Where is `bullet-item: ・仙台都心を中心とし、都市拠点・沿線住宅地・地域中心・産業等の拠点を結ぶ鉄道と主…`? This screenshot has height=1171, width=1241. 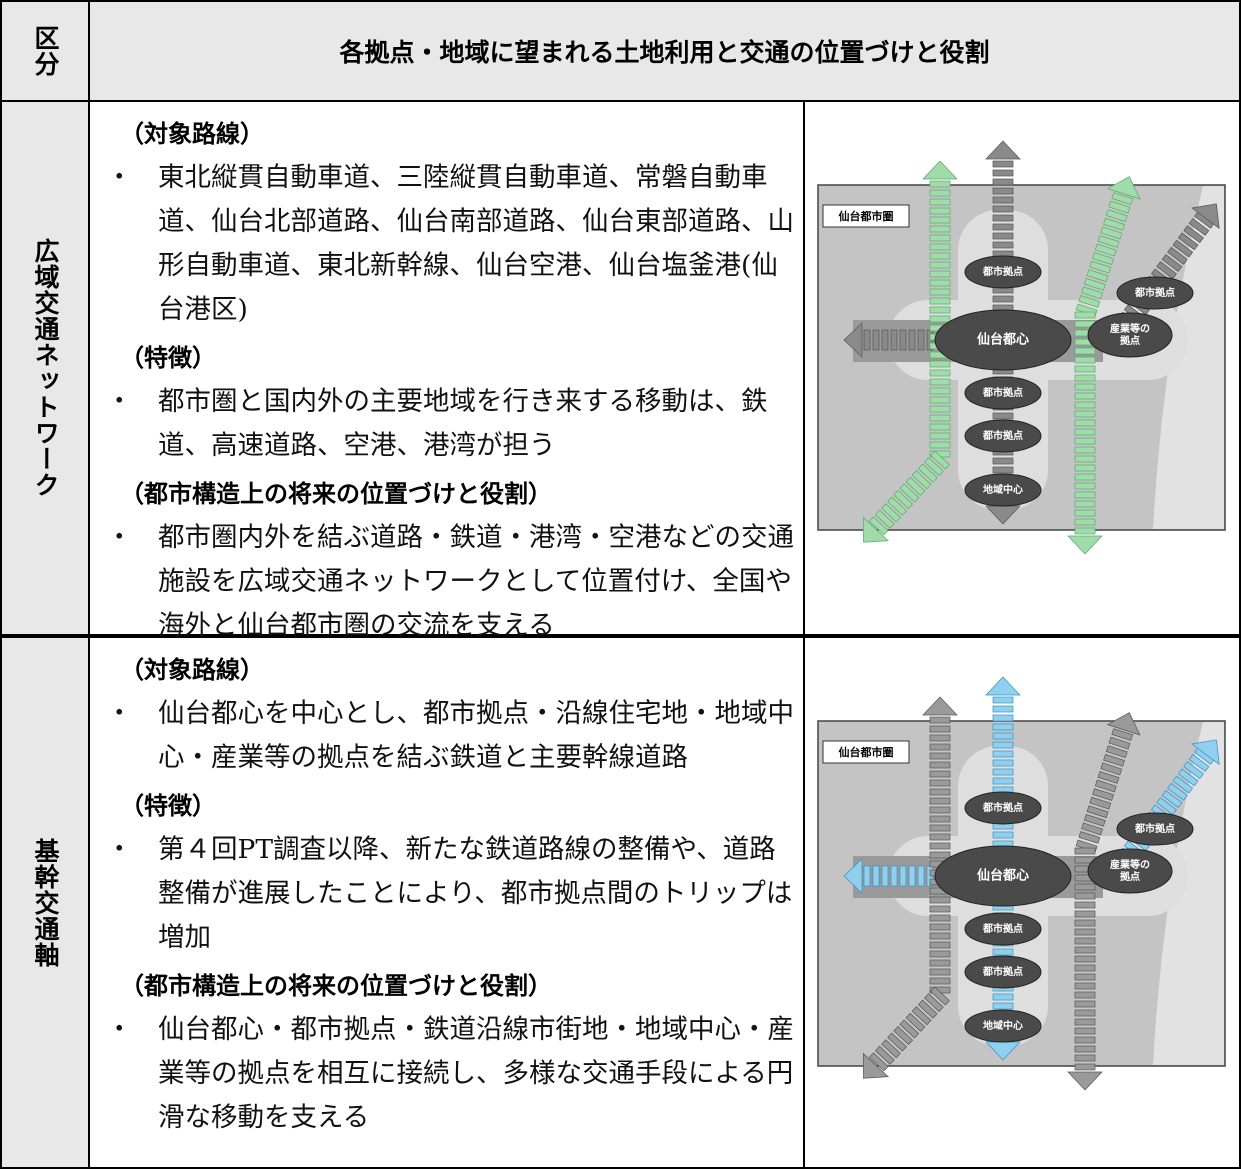
bullet-item: ・仙台都心を中心とし、都市拠点・沿線住宅地・地域中心・産業等の拠点を結ぶ鉄道と主… is located at coordinates (451, 736).